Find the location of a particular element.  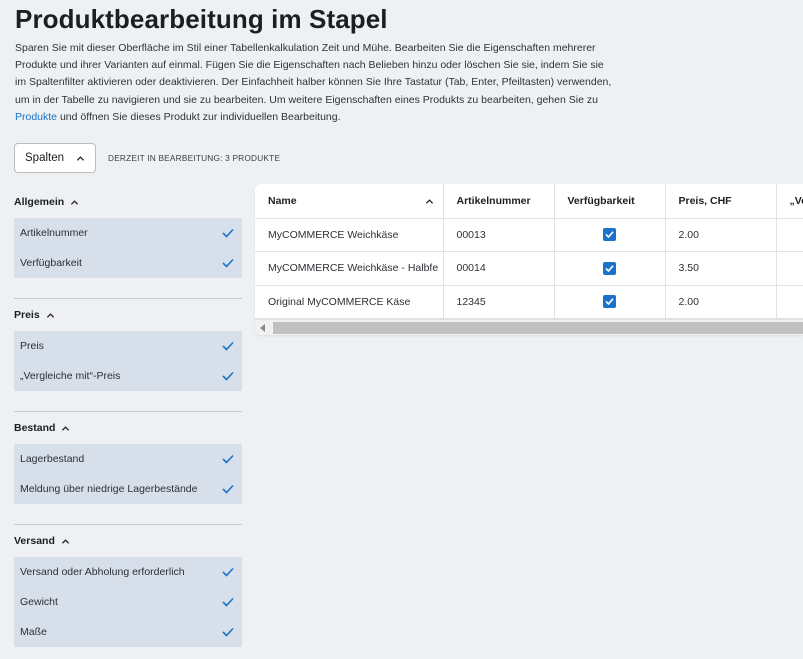

page-title: Produktbearbeitung im Stapel is located at coordinates (201, 19).